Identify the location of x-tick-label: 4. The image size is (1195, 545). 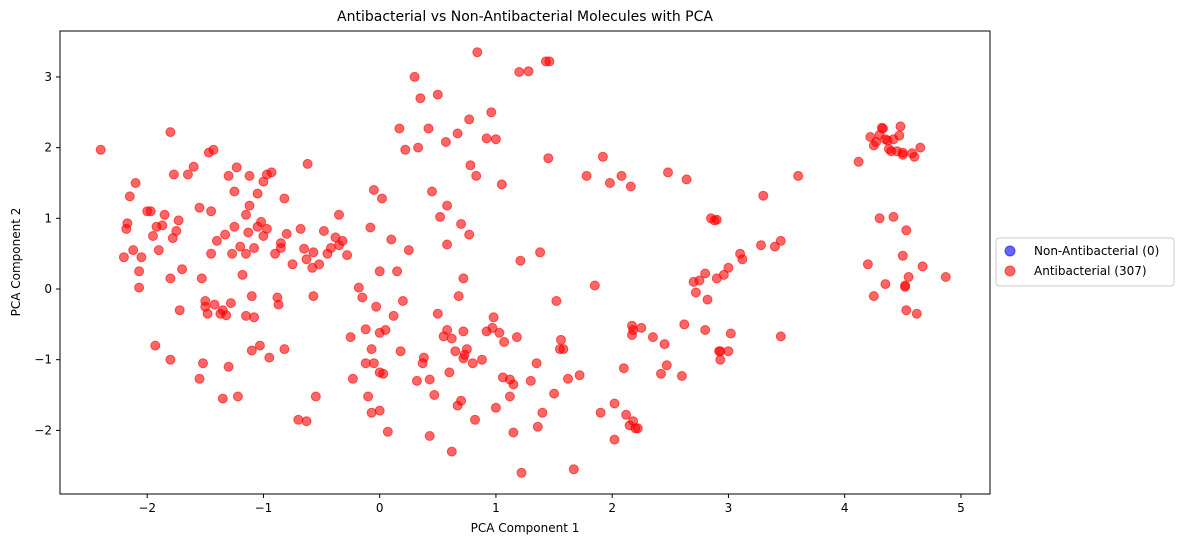
(845, 508).